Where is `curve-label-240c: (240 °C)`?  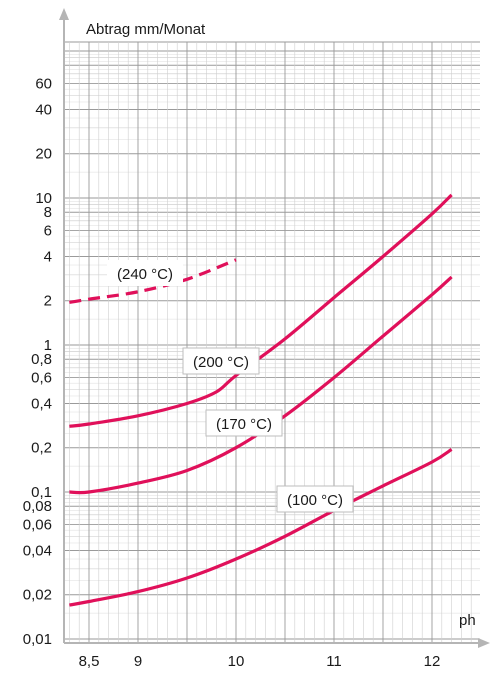
curve-label-240c: (240 °C) is located at coordinates (145, 274).